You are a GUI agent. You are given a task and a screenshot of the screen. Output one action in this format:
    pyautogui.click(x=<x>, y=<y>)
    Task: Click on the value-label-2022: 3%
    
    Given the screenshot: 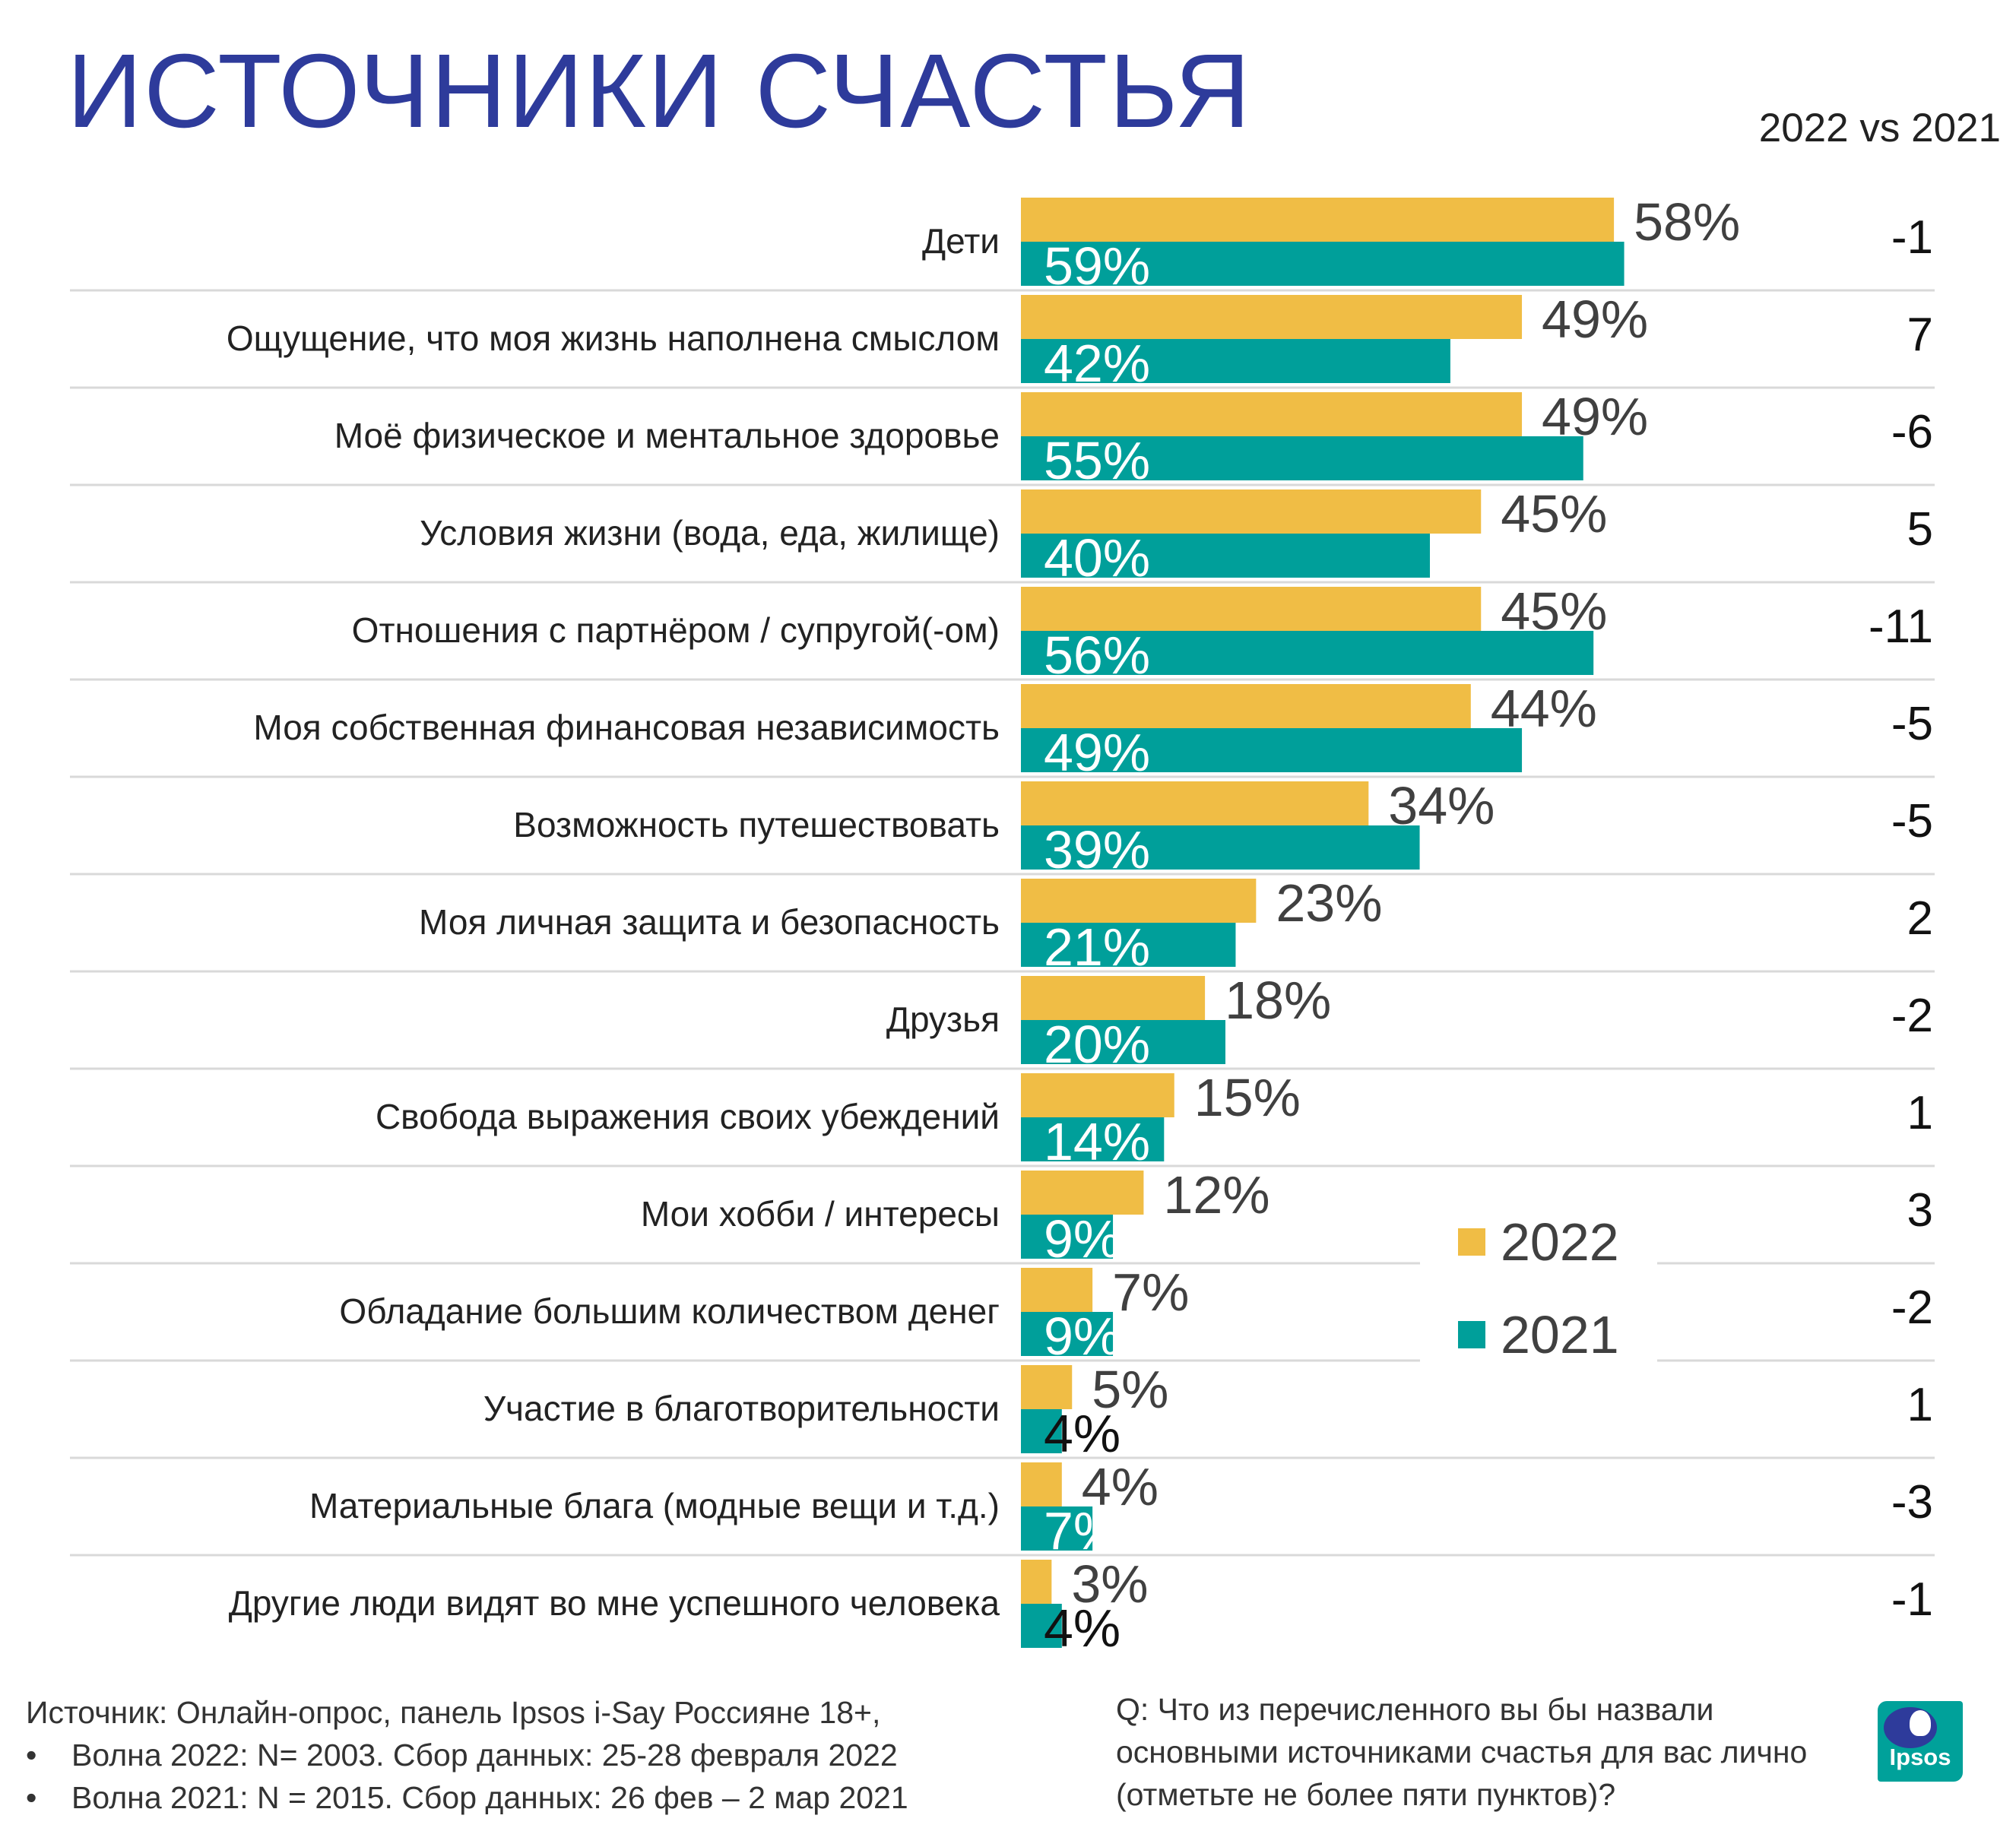 What is the action you would take?
    pyautogui.click(x=1109, y=1584)
    